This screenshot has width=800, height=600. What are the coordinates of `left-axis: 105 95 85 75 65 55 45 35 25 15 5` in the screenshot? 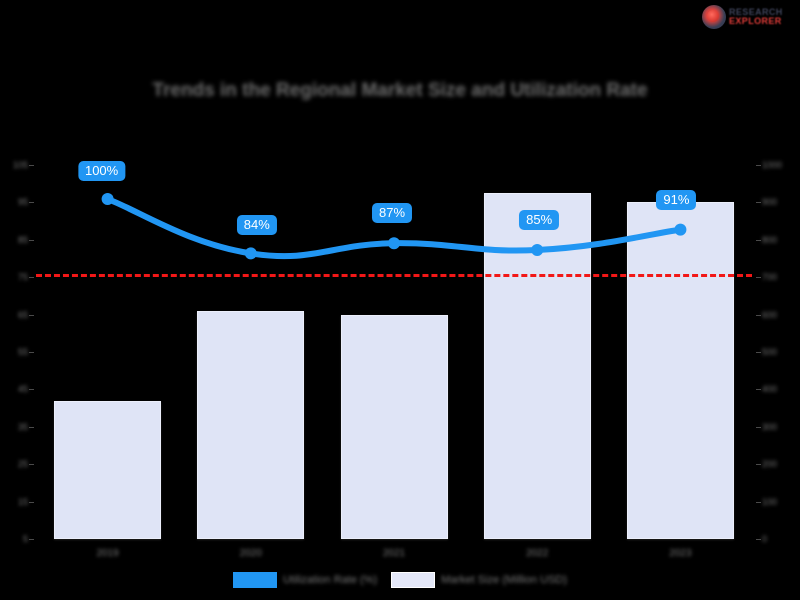 It's located at (17, 352).